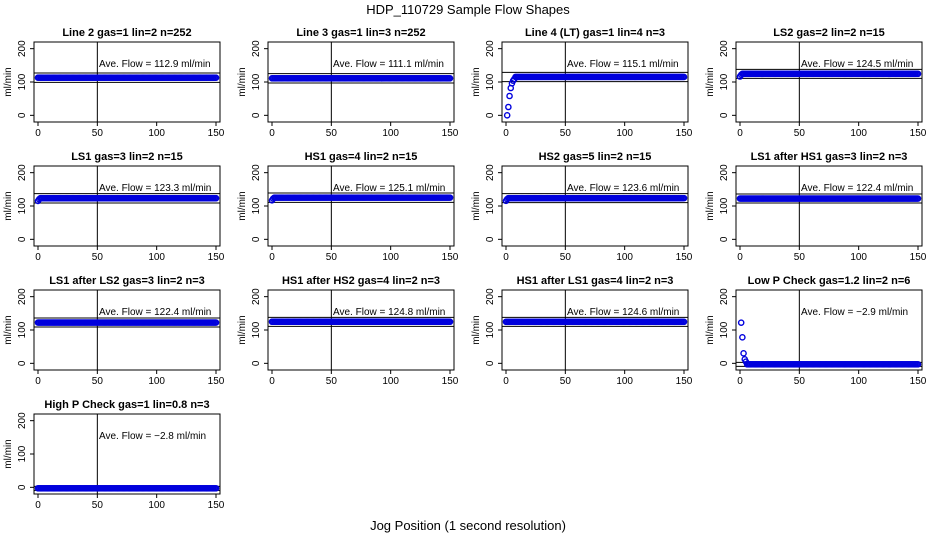  I want to click on average-flow-annotation: Ave. Flow = −2.9 ml/min, so click(854, 312).